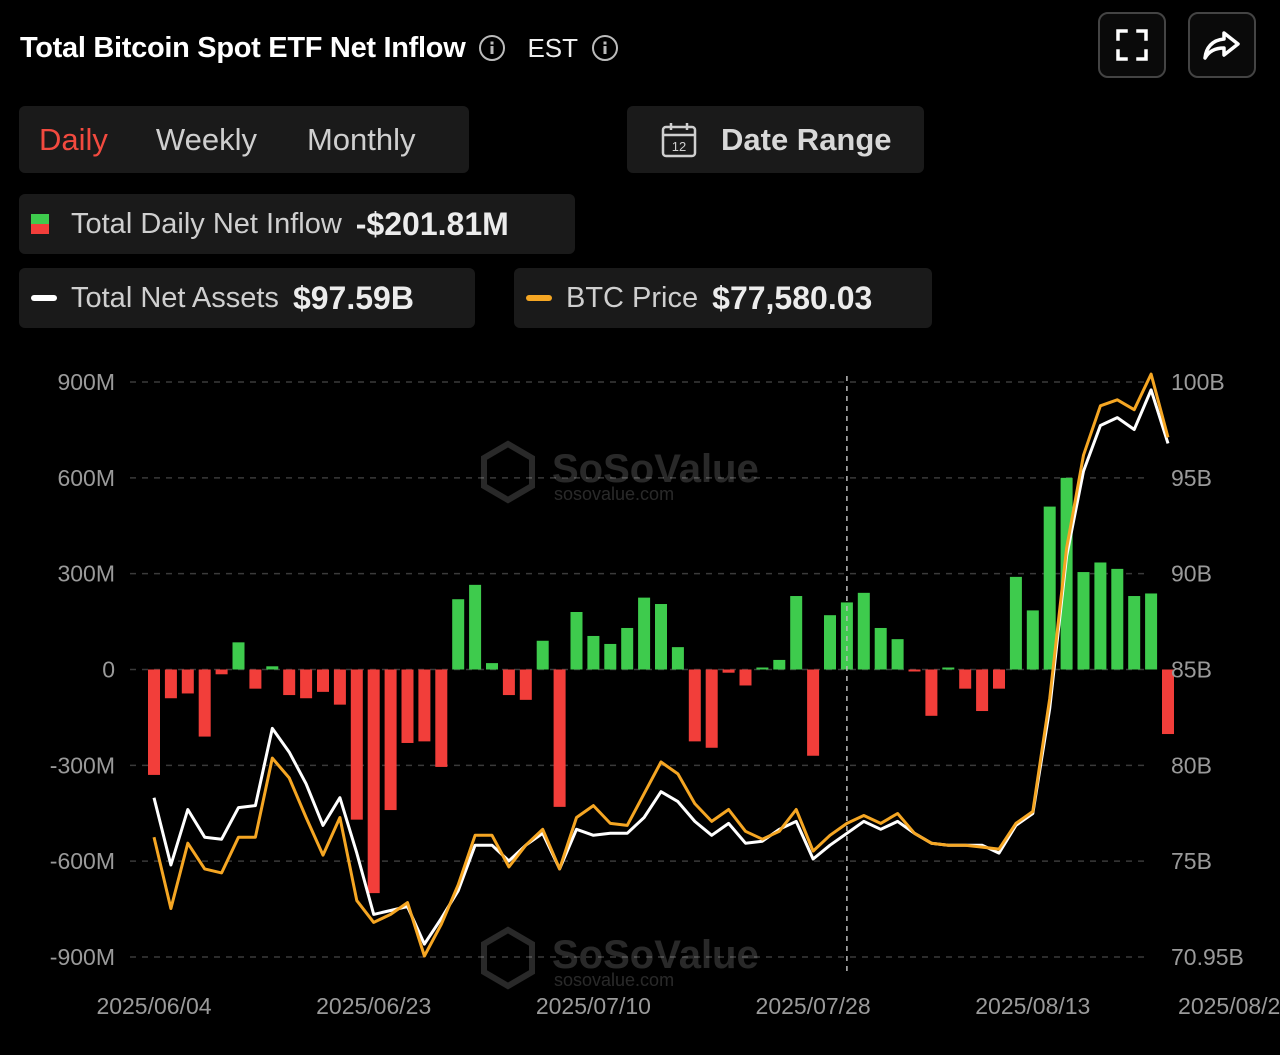  I want to click on x-axis-tick: 2025/08/28, so click(1229, 1006).